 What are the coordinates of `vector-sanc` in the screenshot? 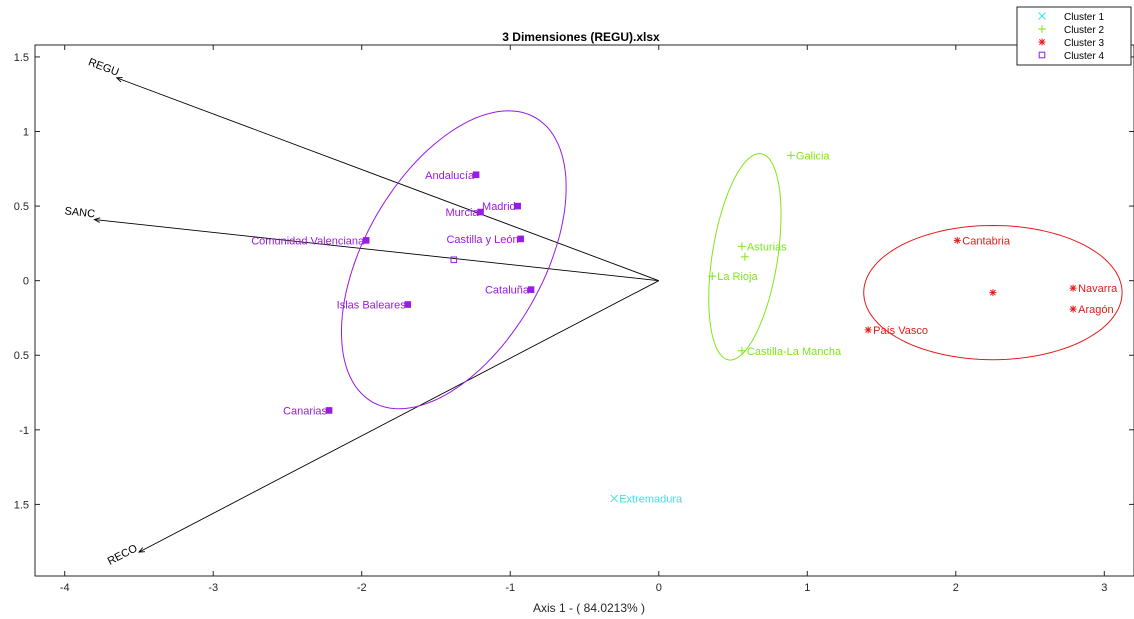 It's located at (376, 250).